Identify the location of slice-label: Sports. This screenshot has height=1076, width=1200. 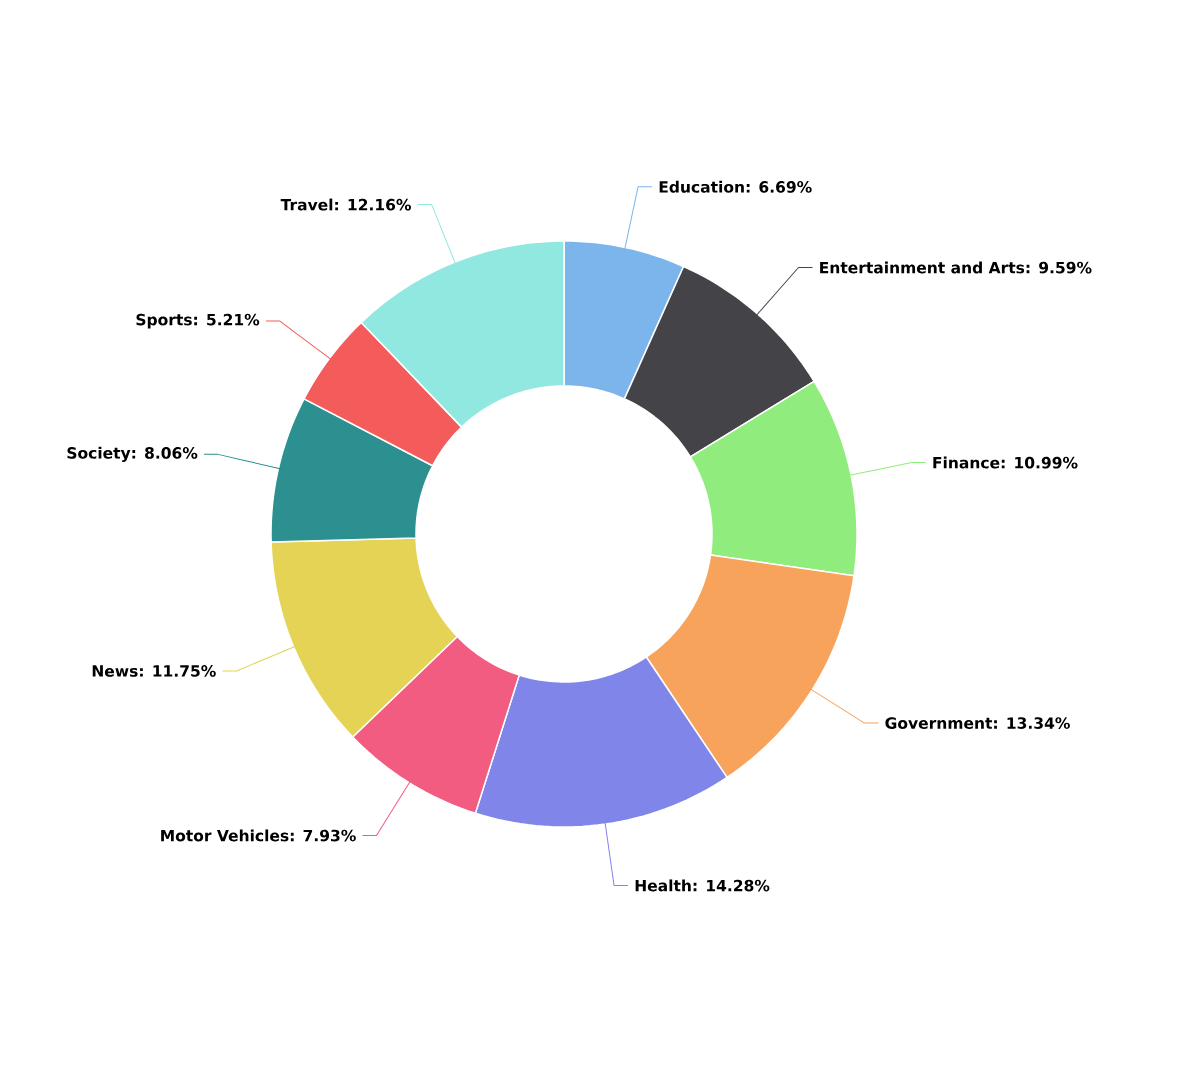
(164, 321).